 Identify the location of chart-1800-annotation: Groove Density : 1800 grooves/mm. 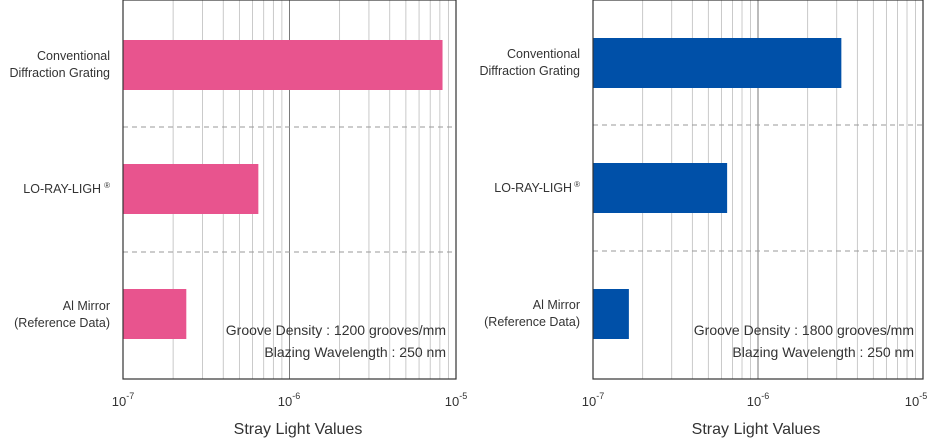
(804, 330).